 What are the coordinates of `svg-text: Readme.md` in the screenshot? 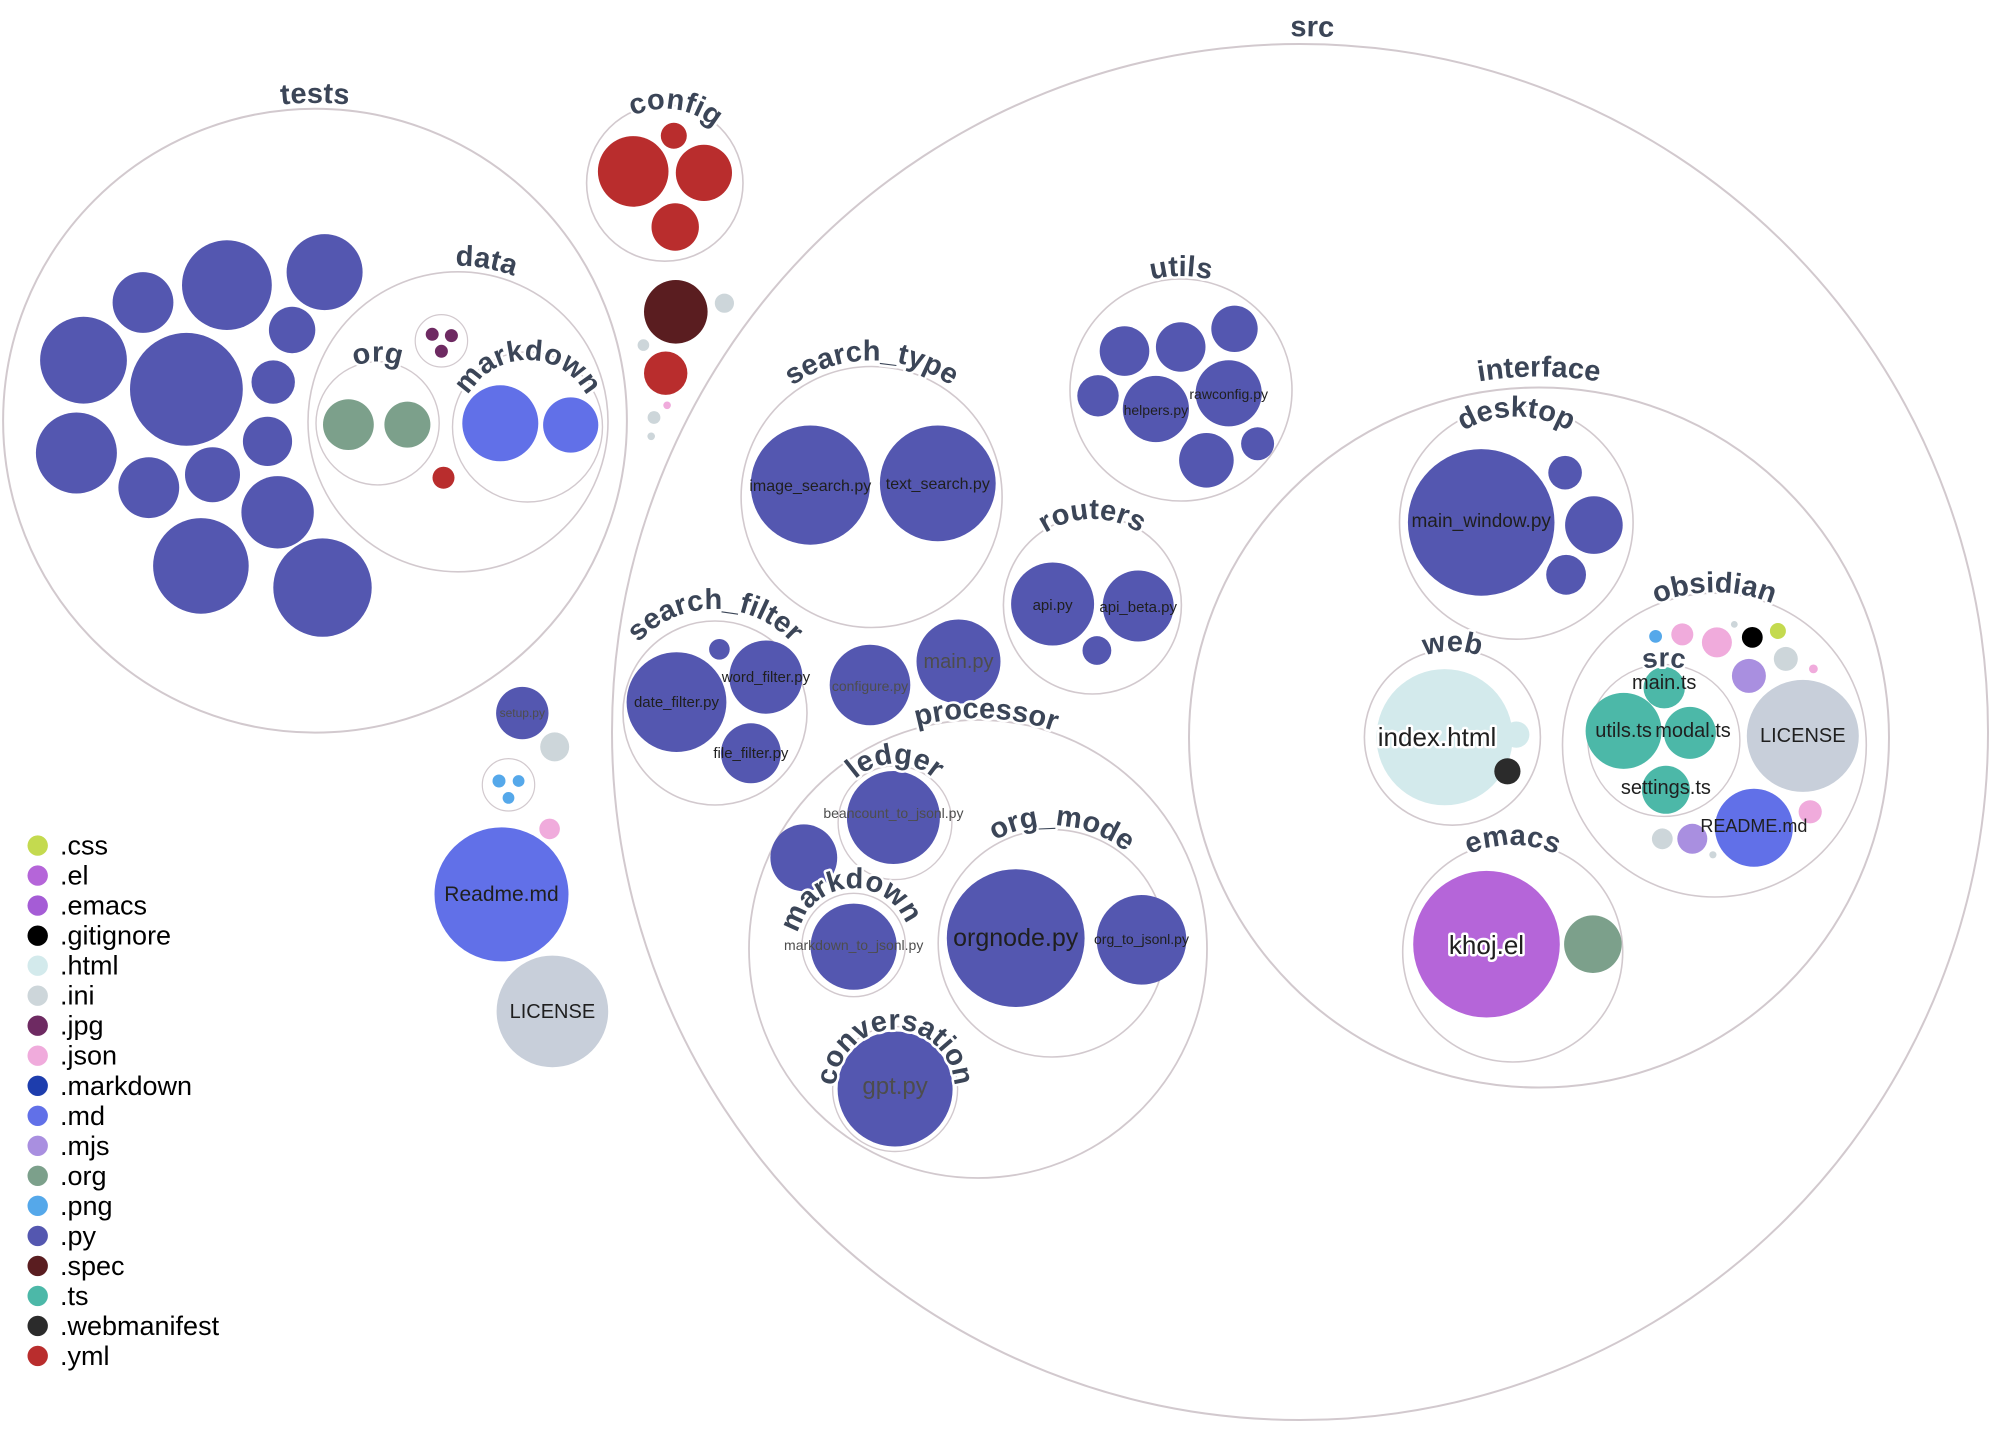 It's located at (501, 894).